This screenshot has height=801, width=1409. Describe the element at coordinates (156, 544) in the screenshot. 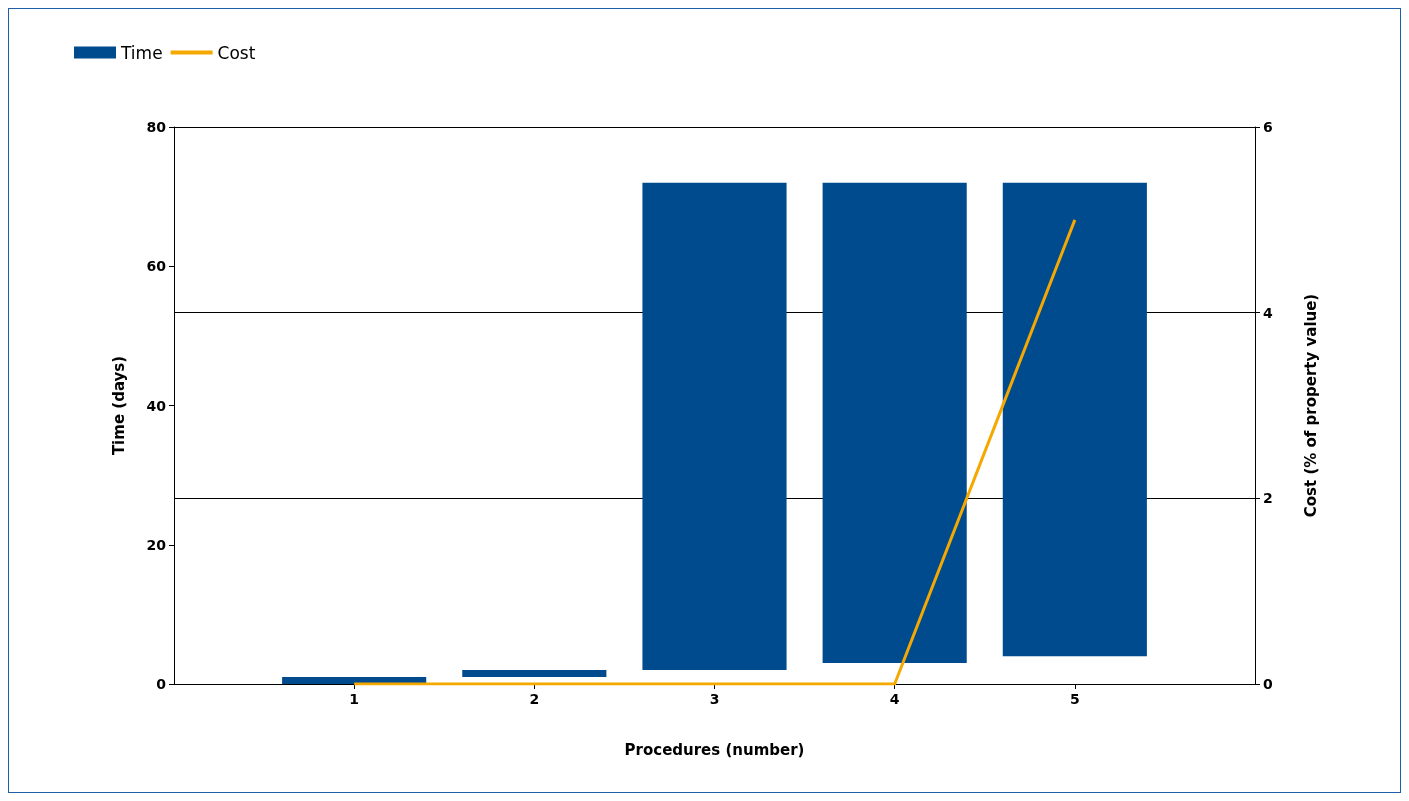

I see `y-tick-label: 20` at that location.